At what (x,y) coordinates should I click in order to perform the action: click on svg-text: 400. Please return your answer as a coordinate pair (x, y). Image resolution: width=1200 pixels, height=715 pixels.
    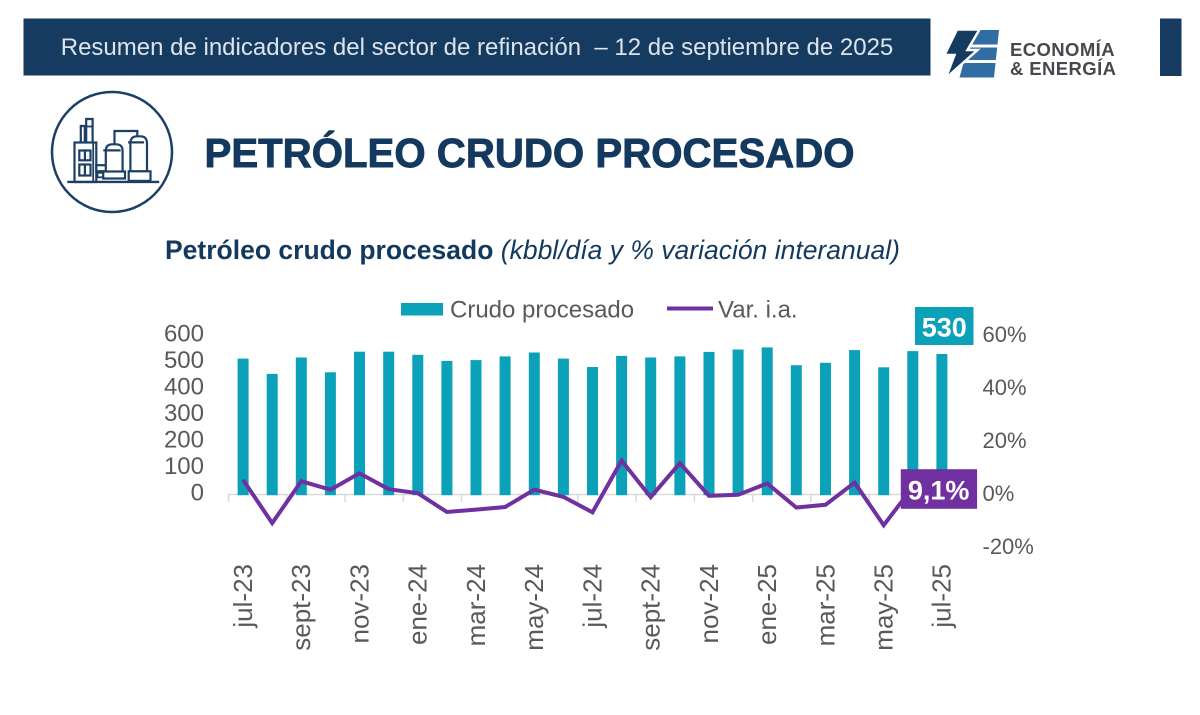
    Looking at the image, I should click on (184, 387).